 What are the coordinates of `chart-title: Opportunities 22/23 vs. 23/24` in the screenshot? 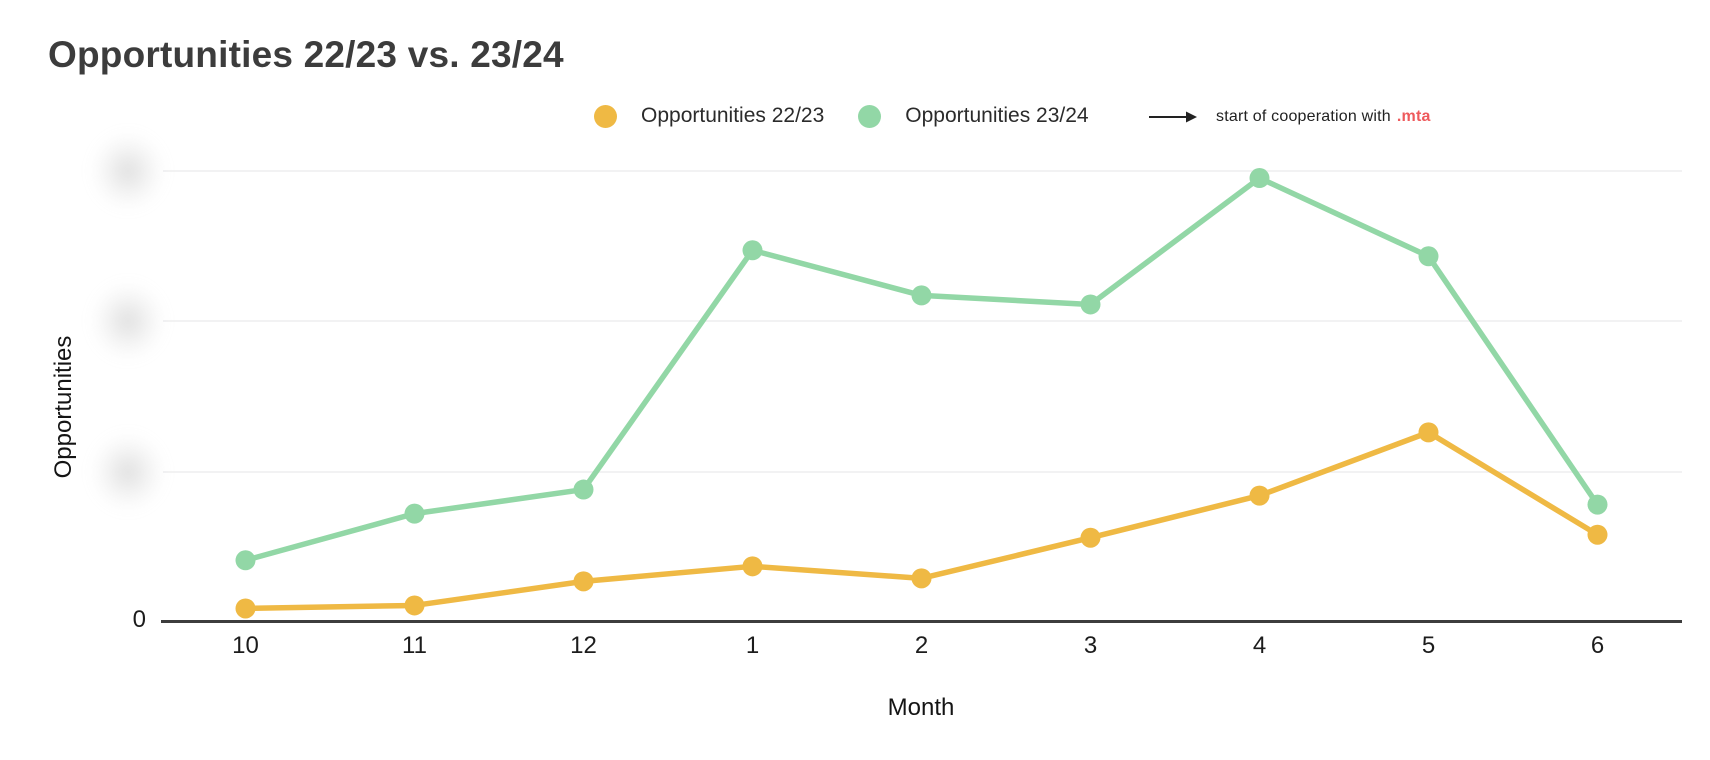 It's located at (306, 54).